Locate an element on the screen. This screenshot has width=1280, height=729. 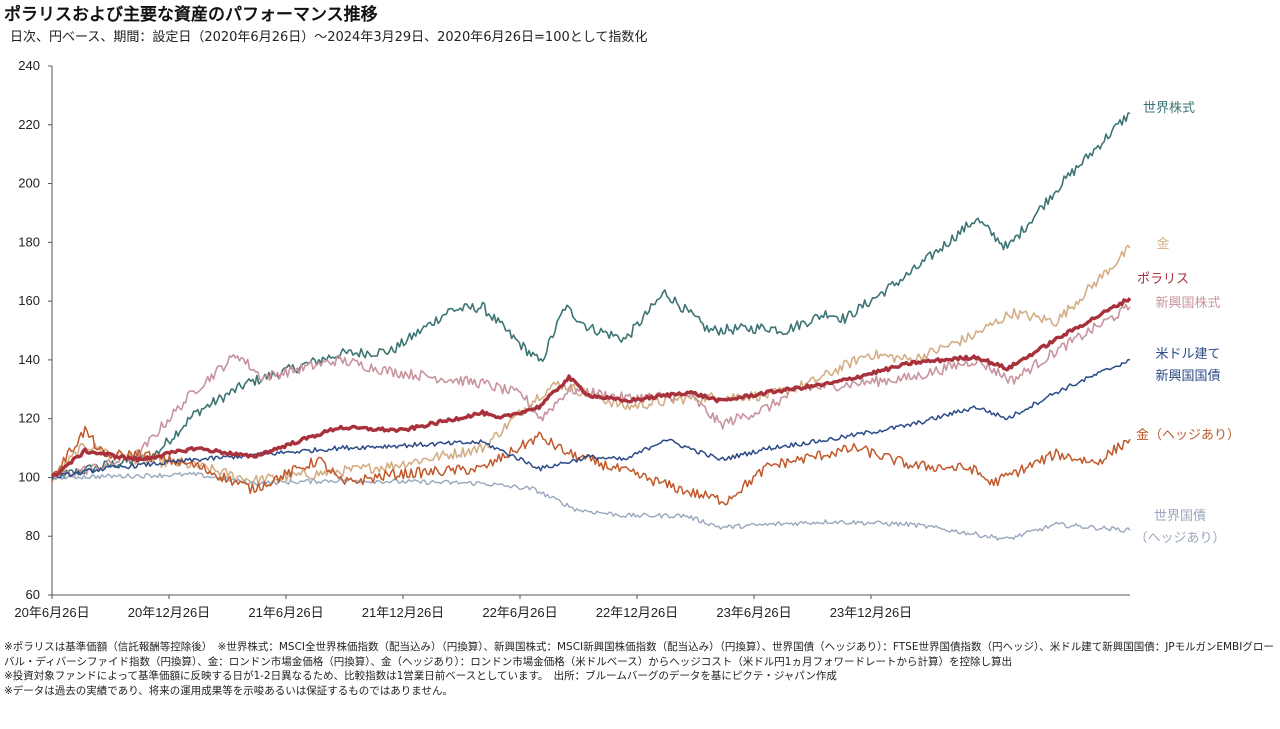
series-label-6: ポラリス is located at coordinates (1163, 279).